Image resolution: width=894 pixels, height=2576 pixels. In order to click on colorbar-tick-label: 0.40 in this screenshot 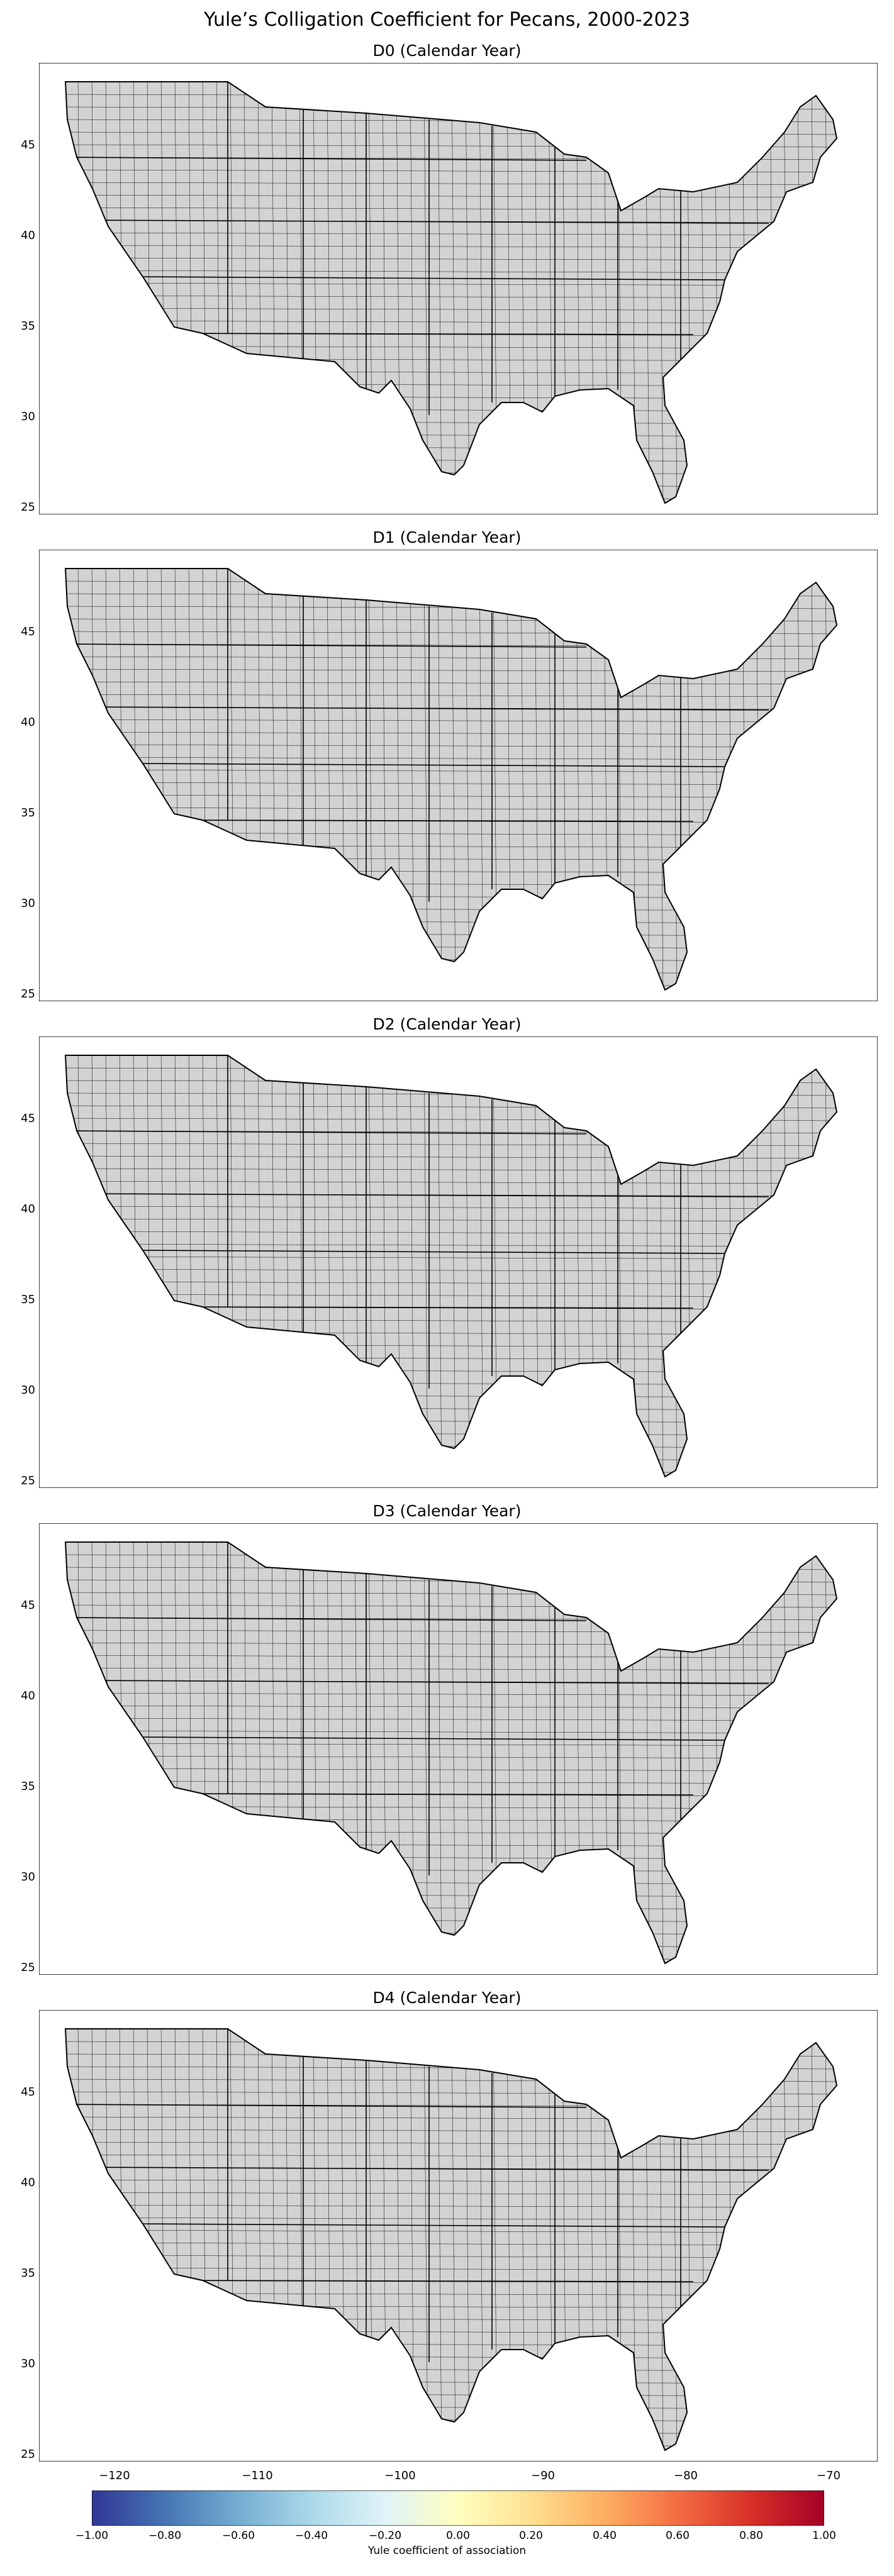, I will do `click(605, 2535)`.